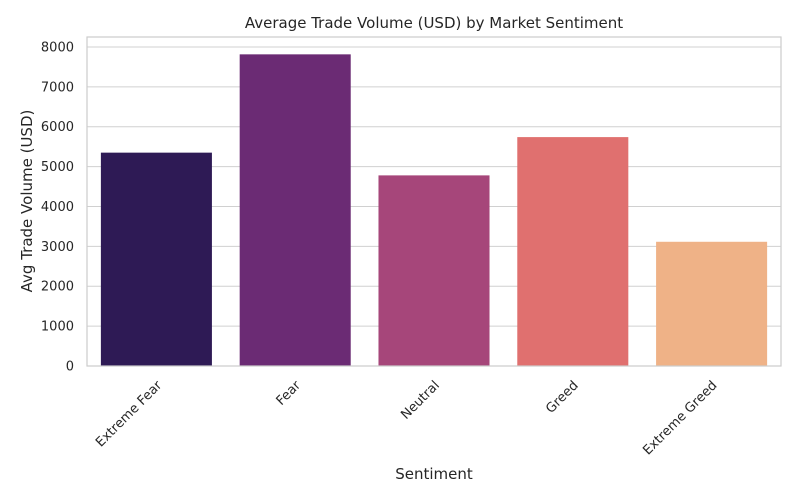 The height and width of the screenshot is (504, 800). I want to click on x-tick-label: Neutral, so click(420, 400).